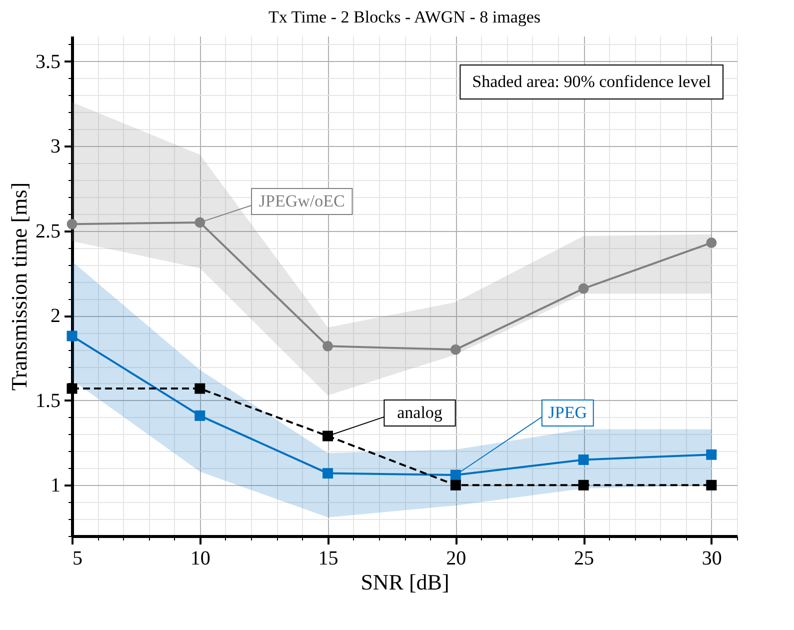 This screenshot has height=630, width=794. I want to click on text: analog, so click(420, 412).